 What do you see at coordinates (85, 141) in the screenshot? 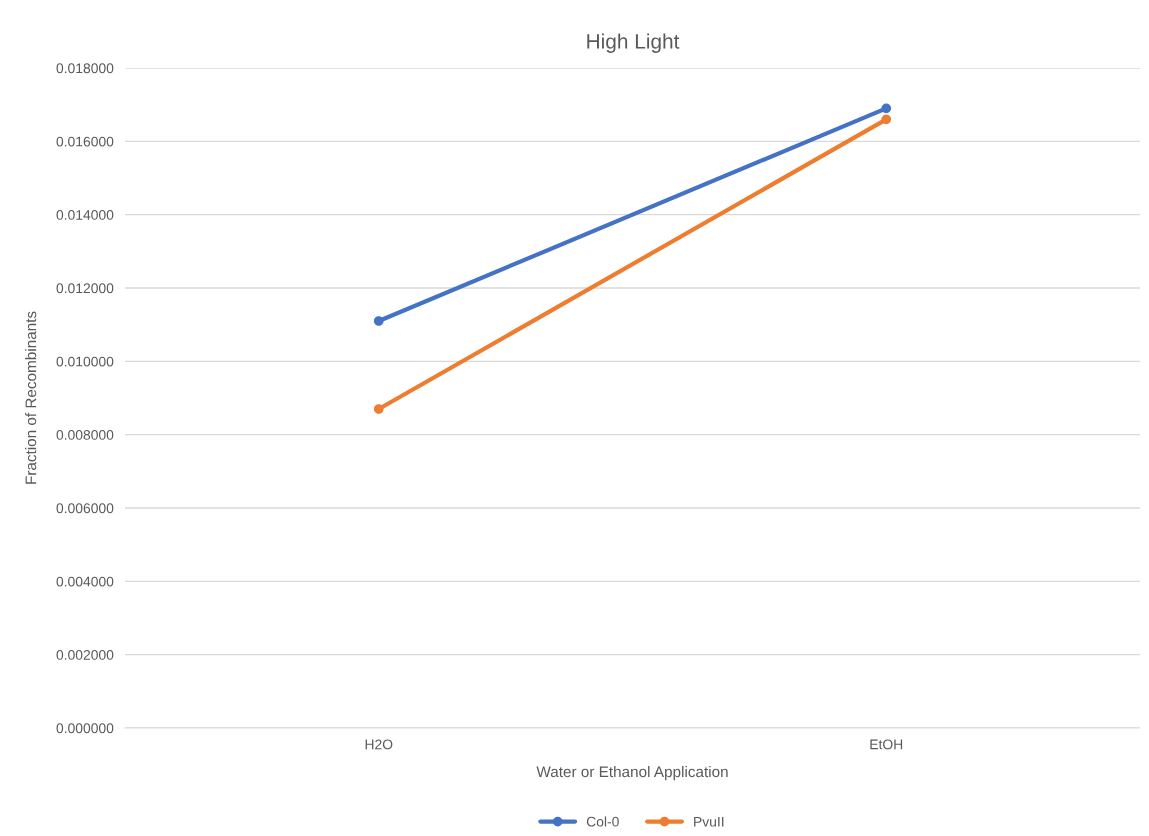
I see `y-tick-label: 0.016000` at bounding box center [85, 141].